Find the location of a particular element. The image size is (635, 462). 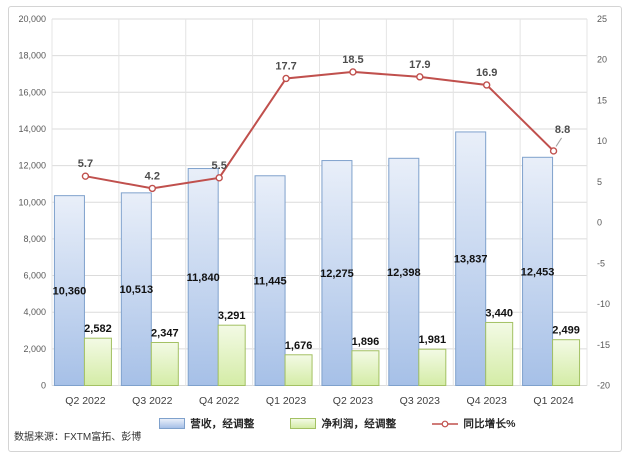

yoy-growth-label: 18.5 is located at coordinates (352, 60).